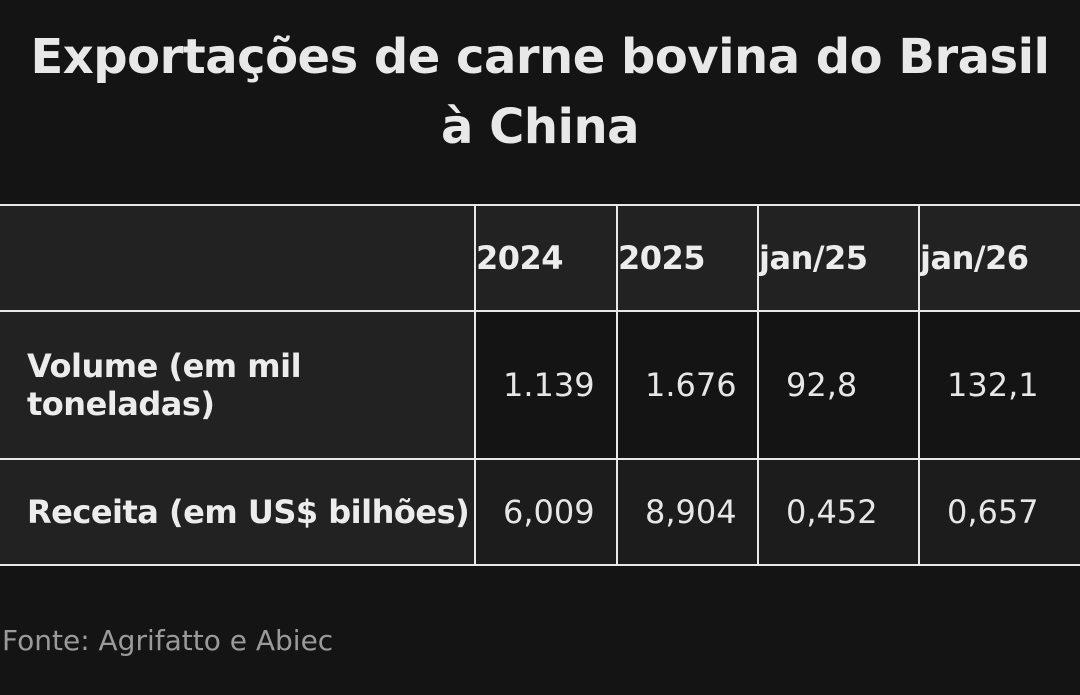  I want to click on table-cell: 1.676, so click(687, 385).